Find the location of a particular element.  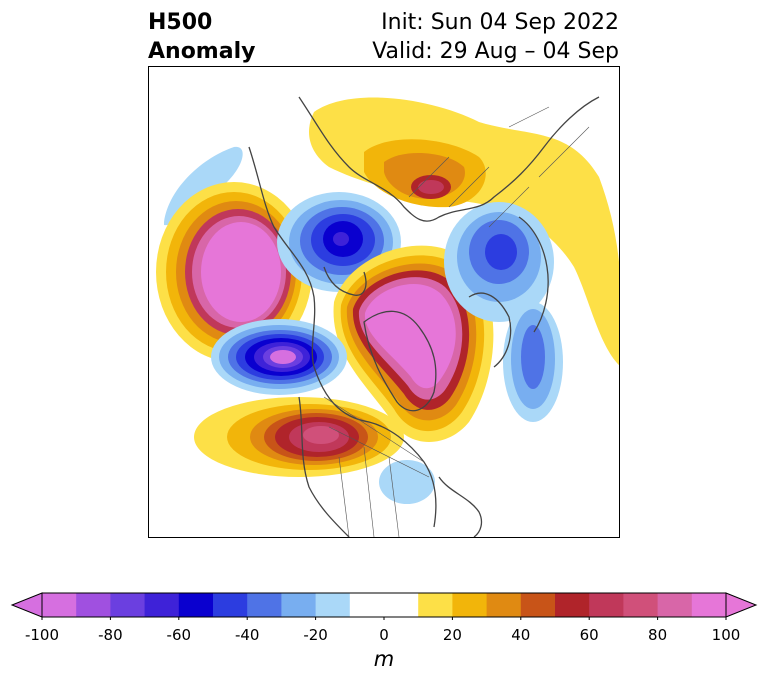

title-variable: H500 is located at coordinates (180, 22).